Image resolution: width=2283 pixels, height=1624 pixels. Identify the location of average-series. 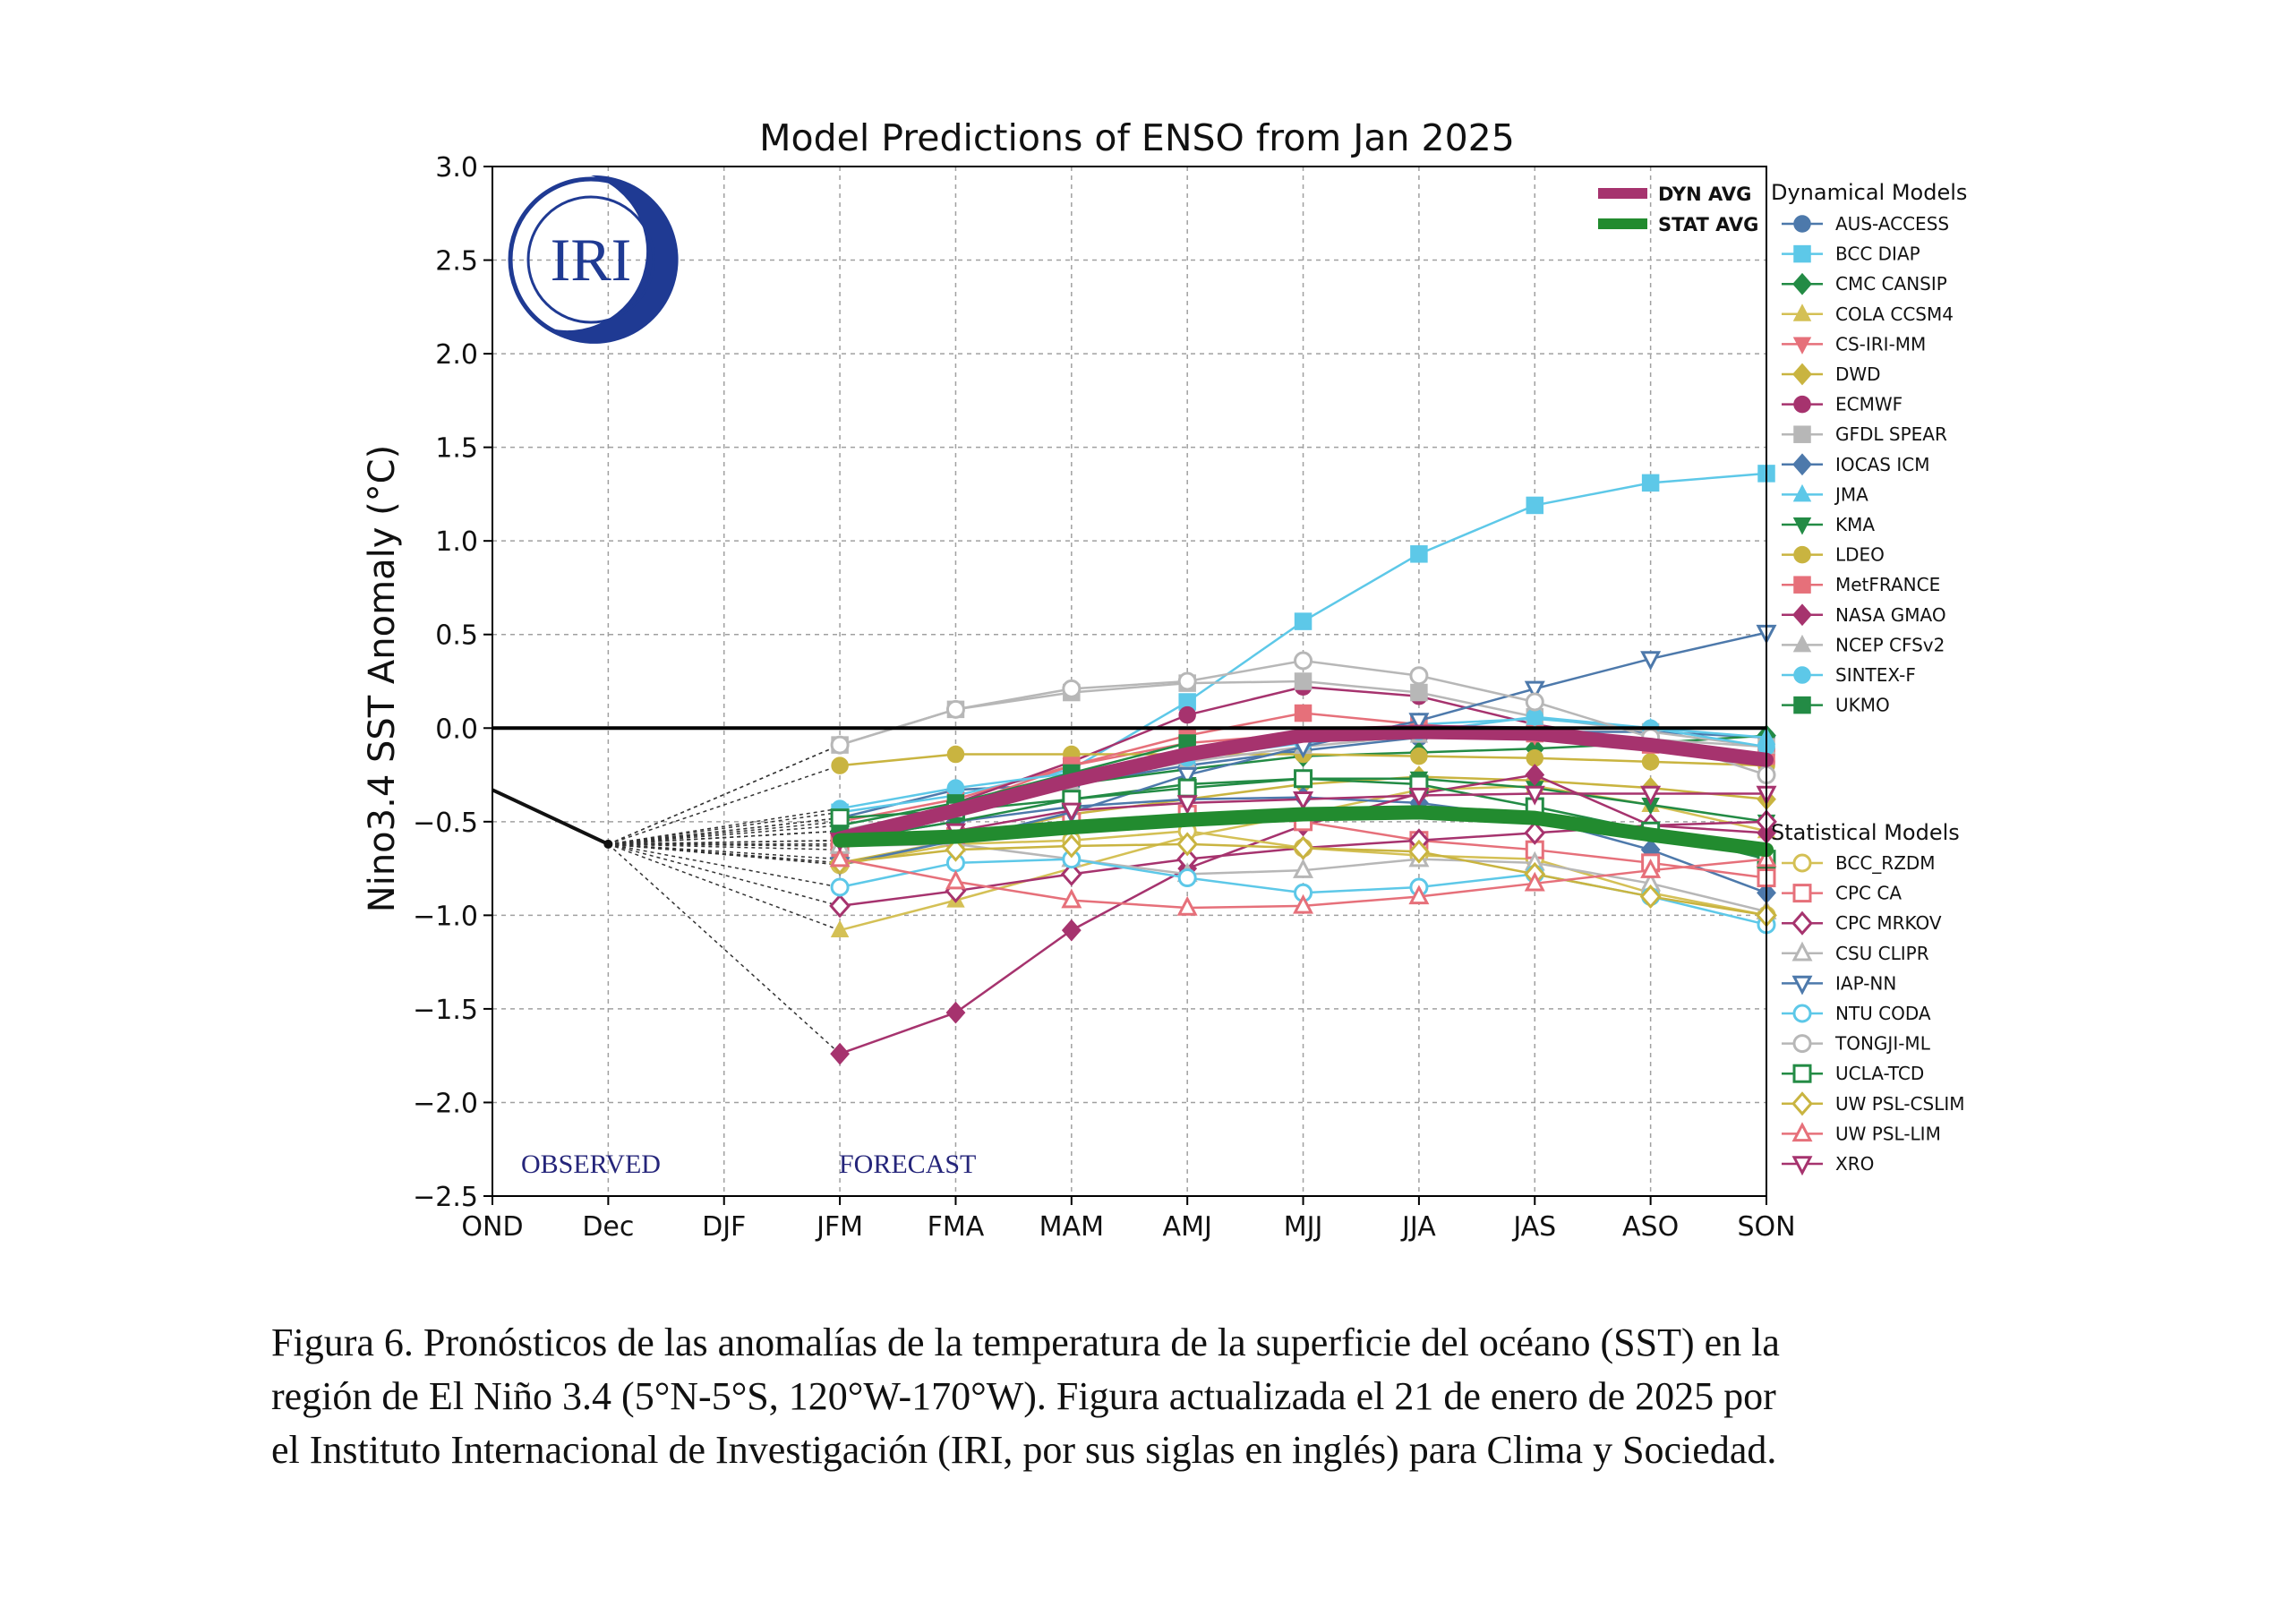
(1303, 791).